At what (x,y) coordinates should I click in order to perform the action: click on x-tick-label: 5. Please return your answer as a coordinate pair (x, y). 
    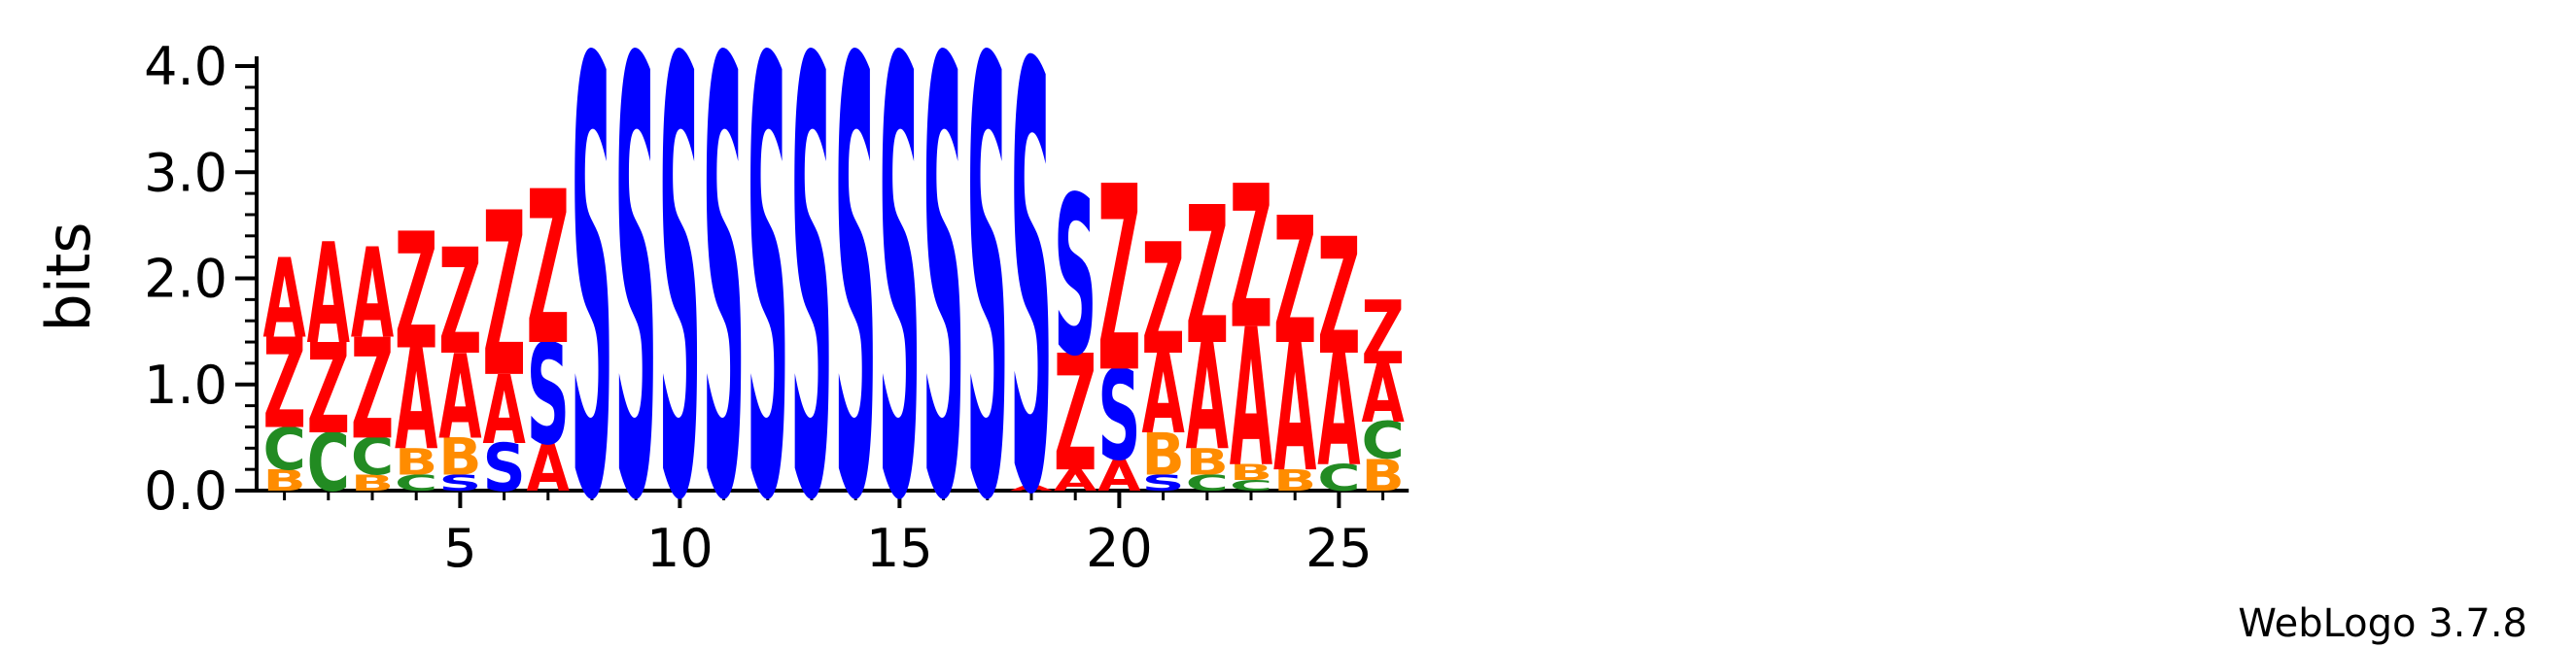
    Looking at the image, I should click on (459, 548).